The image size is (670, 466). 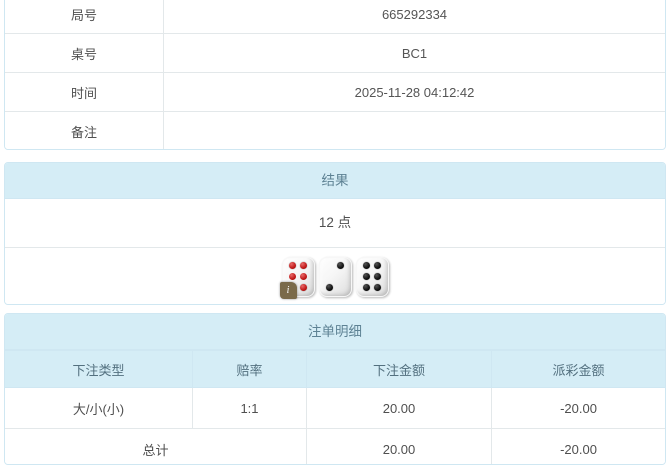 What do you see at coordinates (99, 369) in the screenshot?
I see `column-header-bet-type: 下注类型` at bounding box center [99, 369].